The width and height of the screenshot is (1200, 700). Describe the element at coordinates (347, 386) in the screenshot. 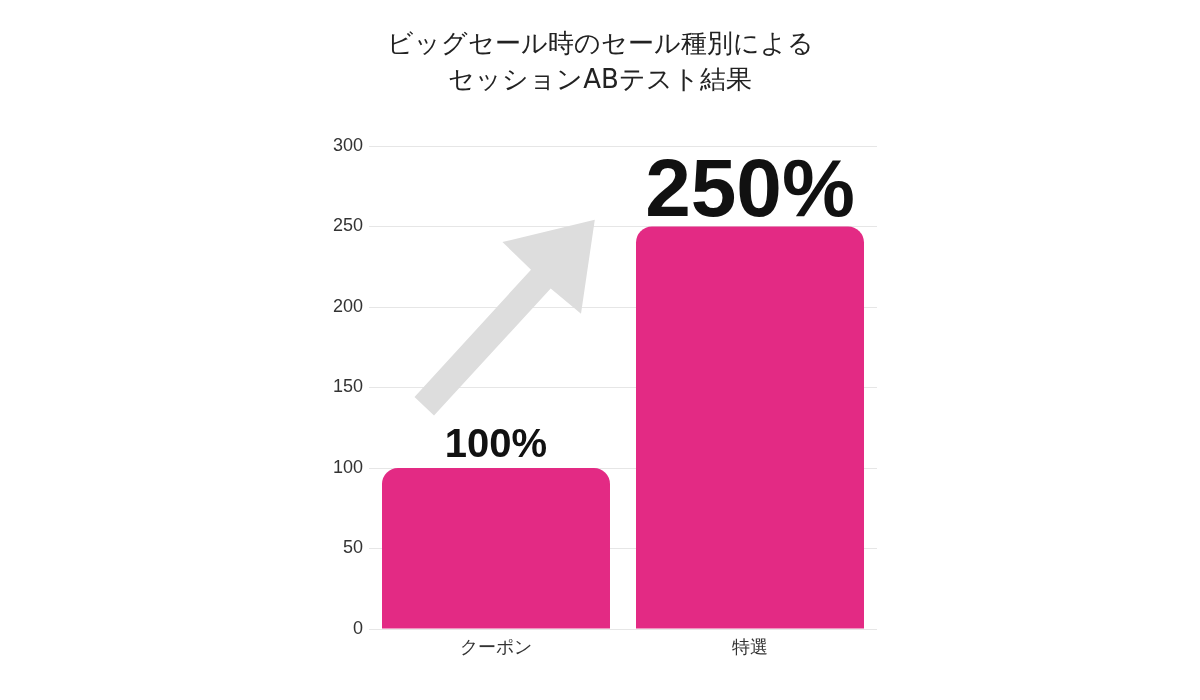

I see `y-tick-label: 150` at that location.